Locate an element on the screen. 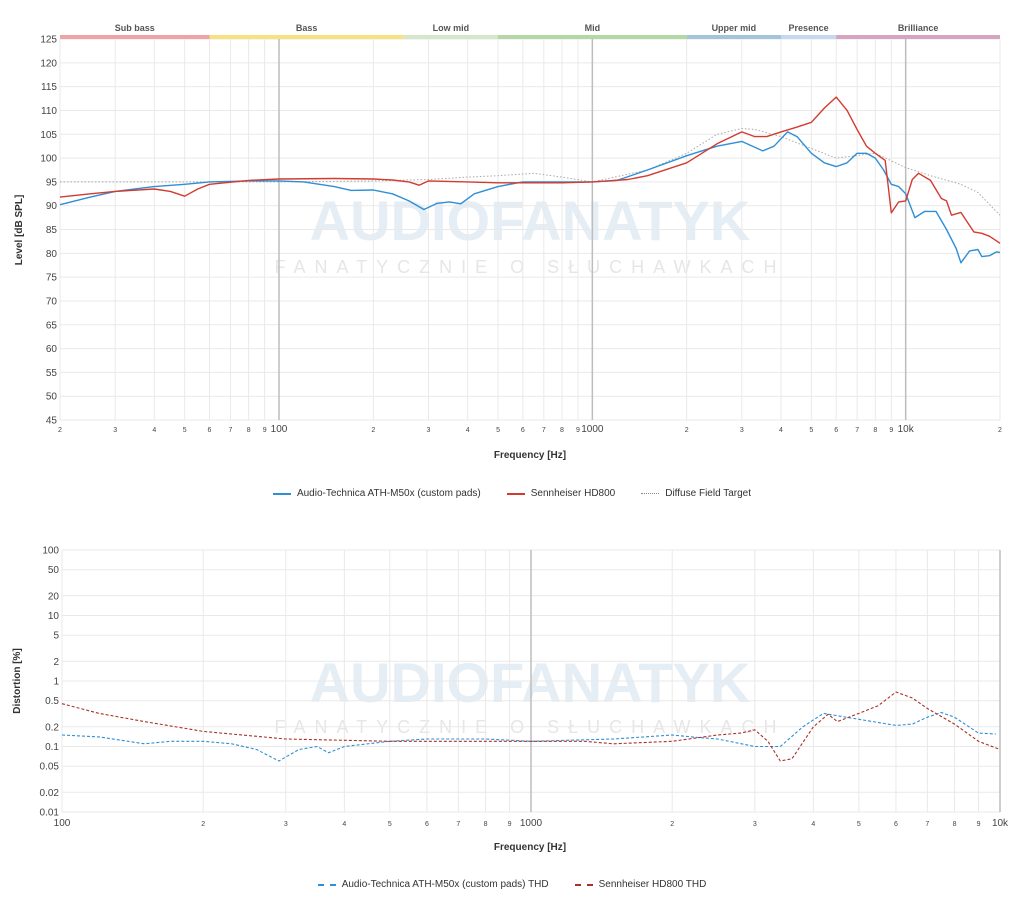 The width and height of the screenshot is (1024, 910). thd-y-tick-label: 0.2 is located at coordinates (52, 727).